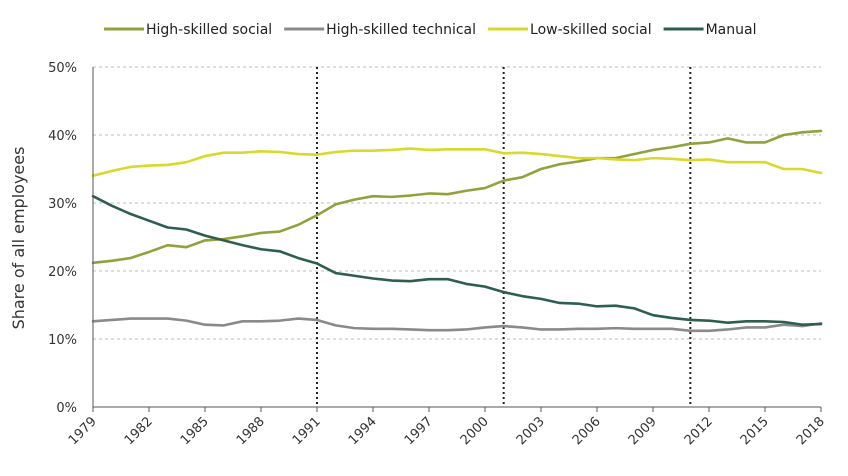  What do you see at coordinates (18, 238) in the screenshot?
I see `y-axis-title: Share of all employees` at bounding box center [18, 238].